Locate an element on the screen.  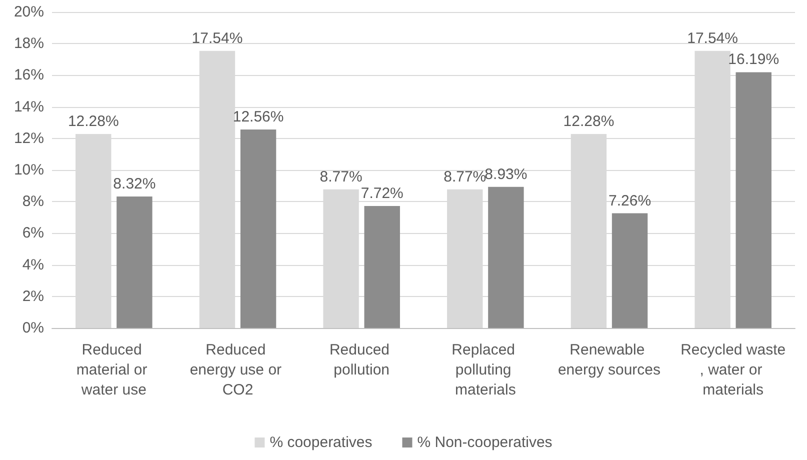
x-tick-label: Recycled waste, water or materials is located at coordinates (733, 370).